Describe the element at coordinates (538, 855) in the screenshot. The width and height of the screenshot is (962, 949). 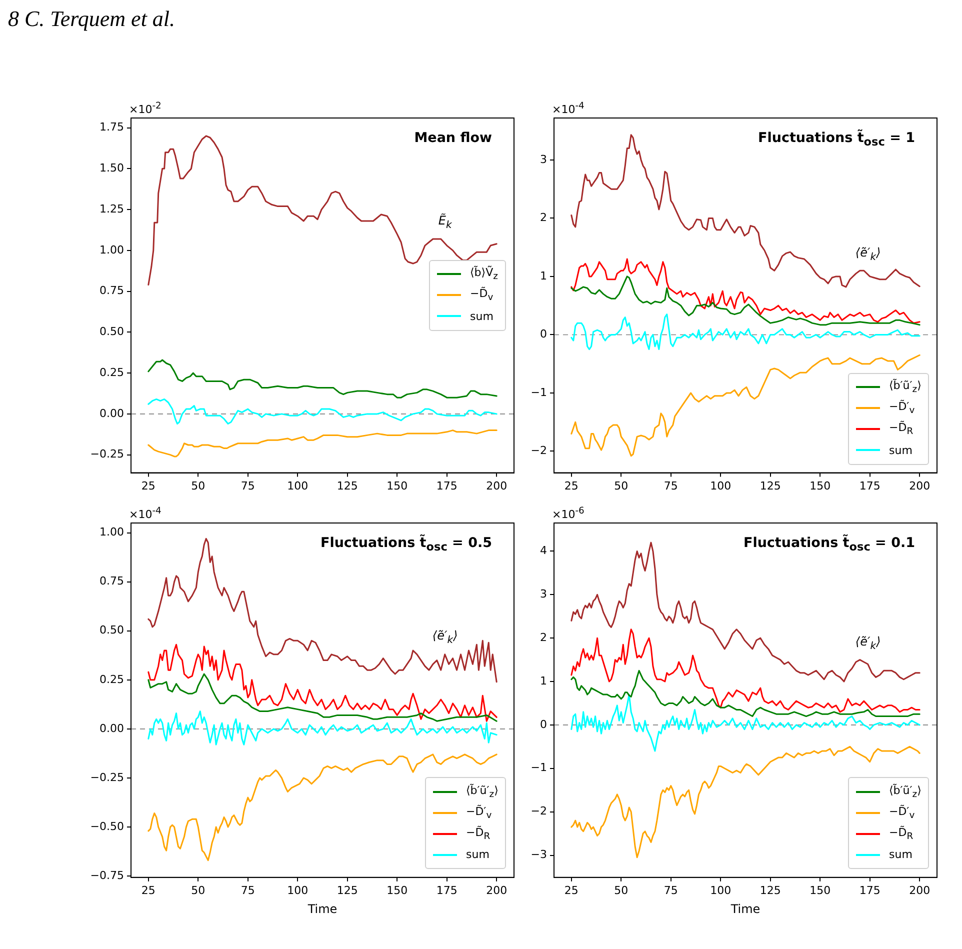
I see `y-tick-label: −3` at that location.